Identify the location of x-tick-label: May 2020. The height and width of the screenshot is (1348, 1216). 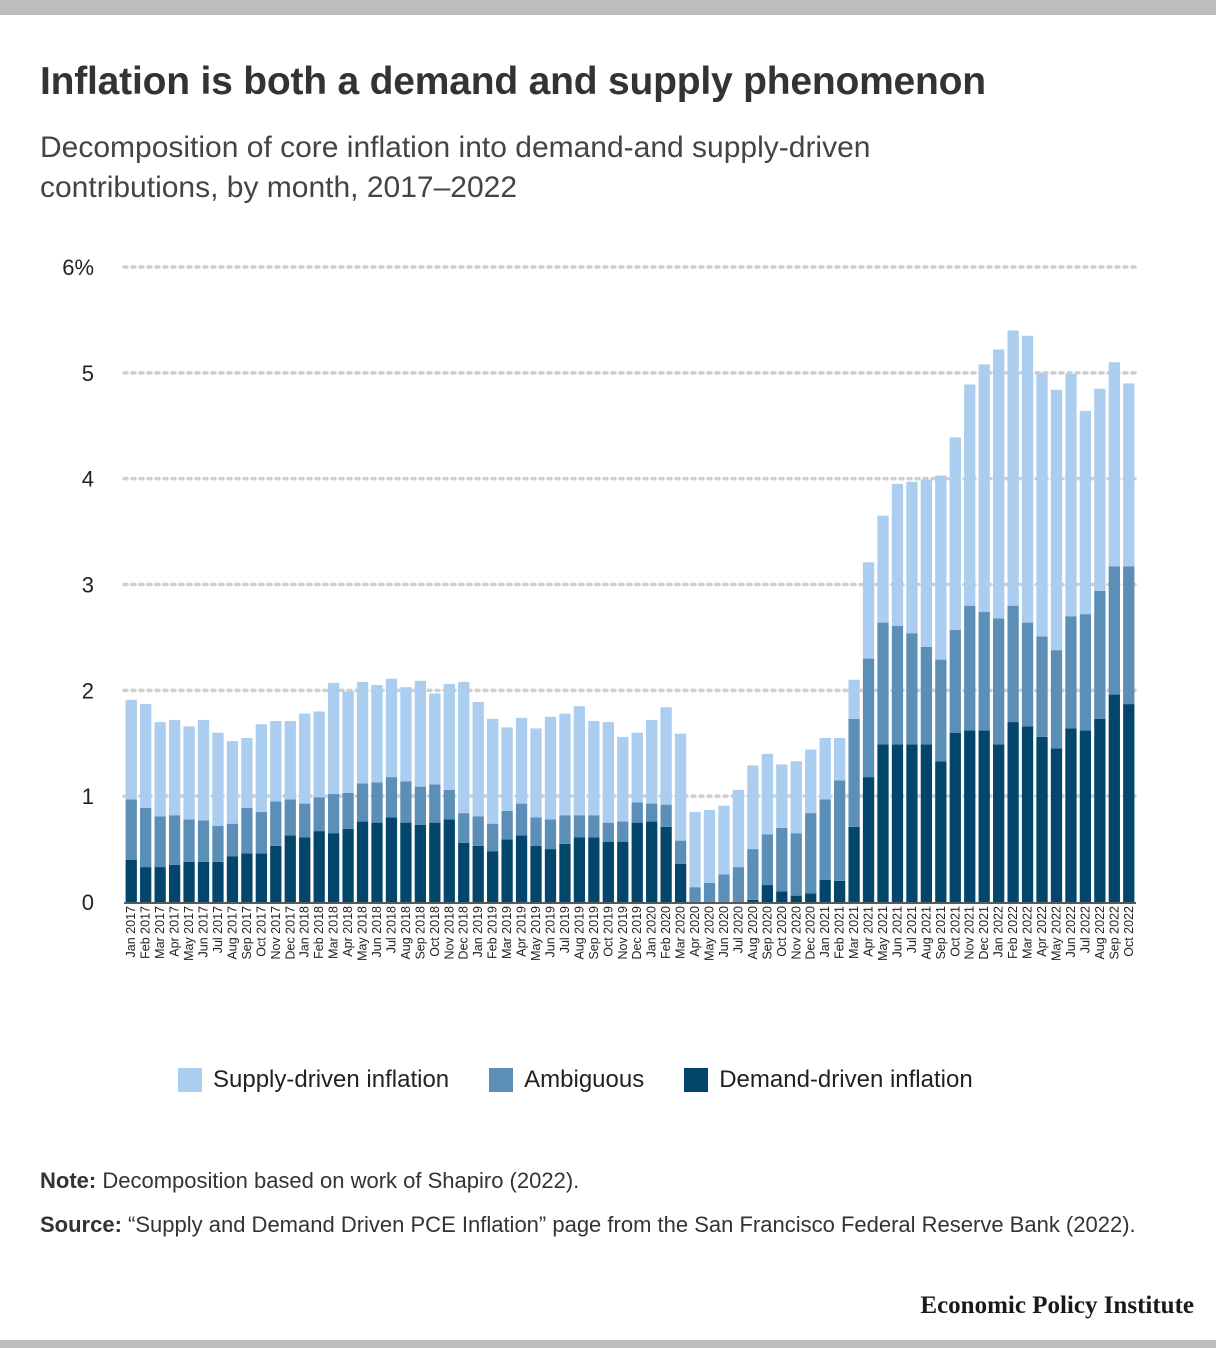
(710, 933).